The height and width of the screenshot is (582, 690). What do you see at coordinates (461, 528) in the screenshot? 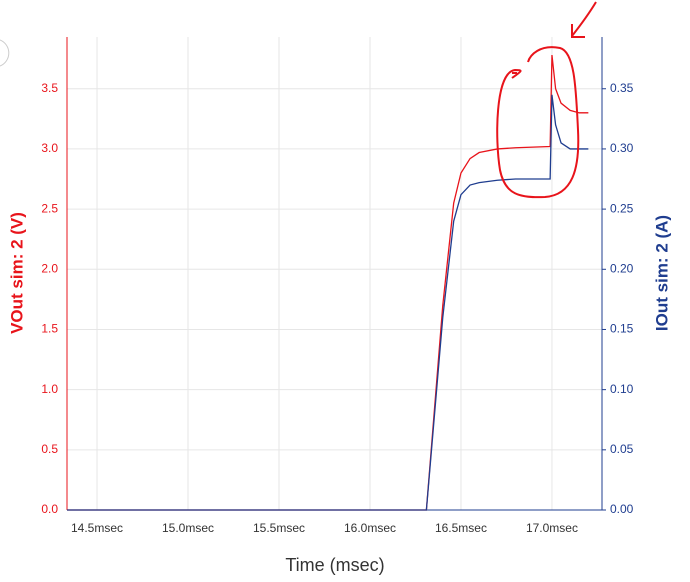
I see `x-tick-label: 16.5msec` at bounding box center [461, 528].